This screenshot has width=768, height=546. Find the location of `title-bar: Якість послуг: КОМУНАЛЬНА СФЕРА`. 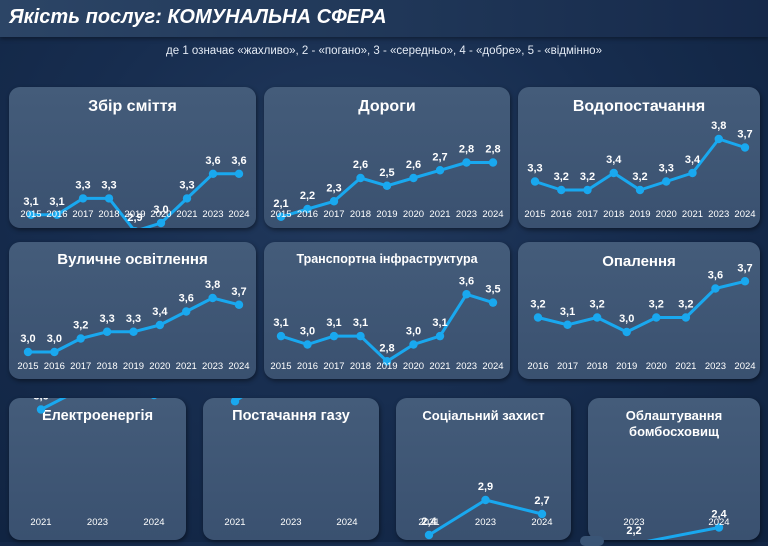

title-bar: Якість послуг: КОМУНАЛЬНА СФЕРА is located at coordinates (384, 18).